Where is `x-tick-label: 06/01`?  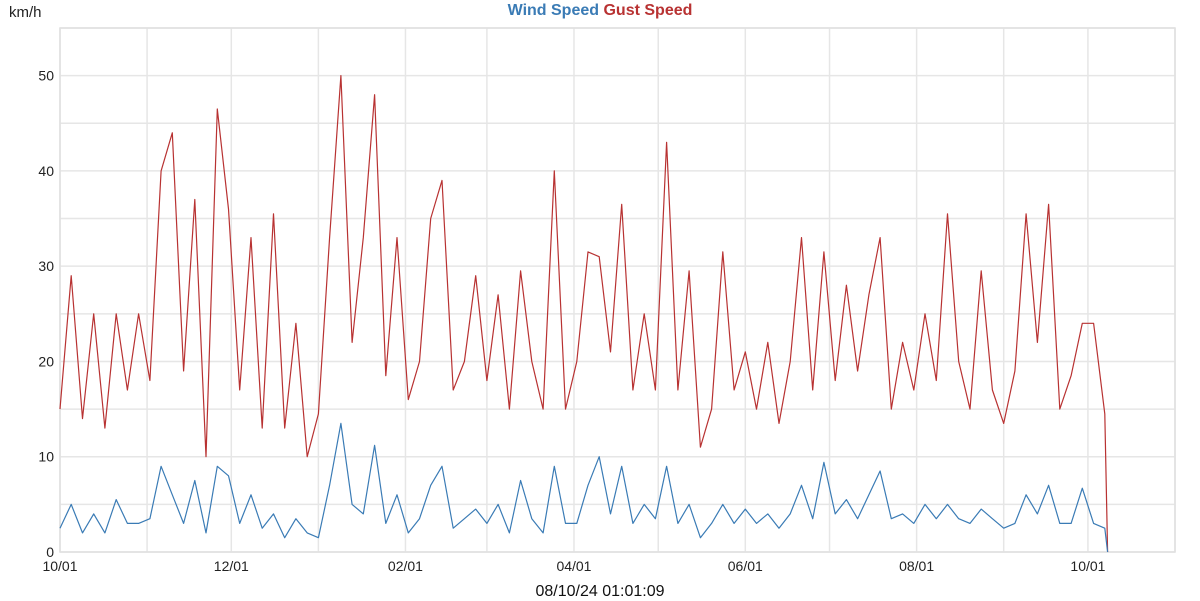 x-tick-label: 06/01 is located at coordinates (745, 566).